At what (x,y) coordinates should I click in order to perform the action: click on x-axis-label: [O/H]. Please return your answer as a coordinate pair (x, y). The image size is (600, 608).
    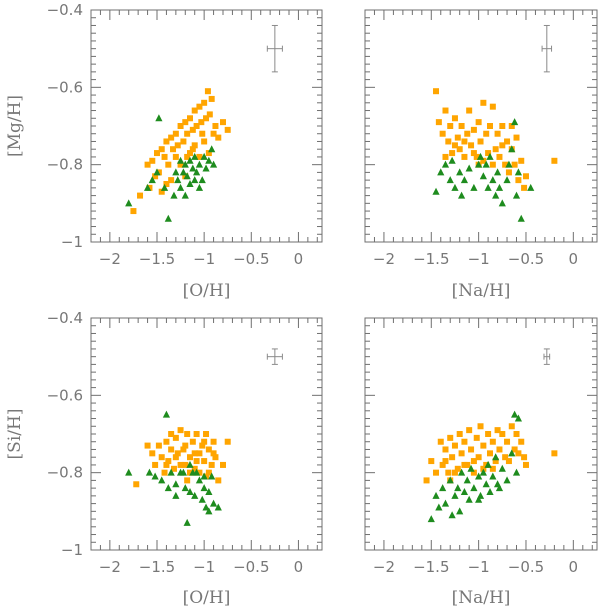
    Looking at the image, I should click on (207, 291).